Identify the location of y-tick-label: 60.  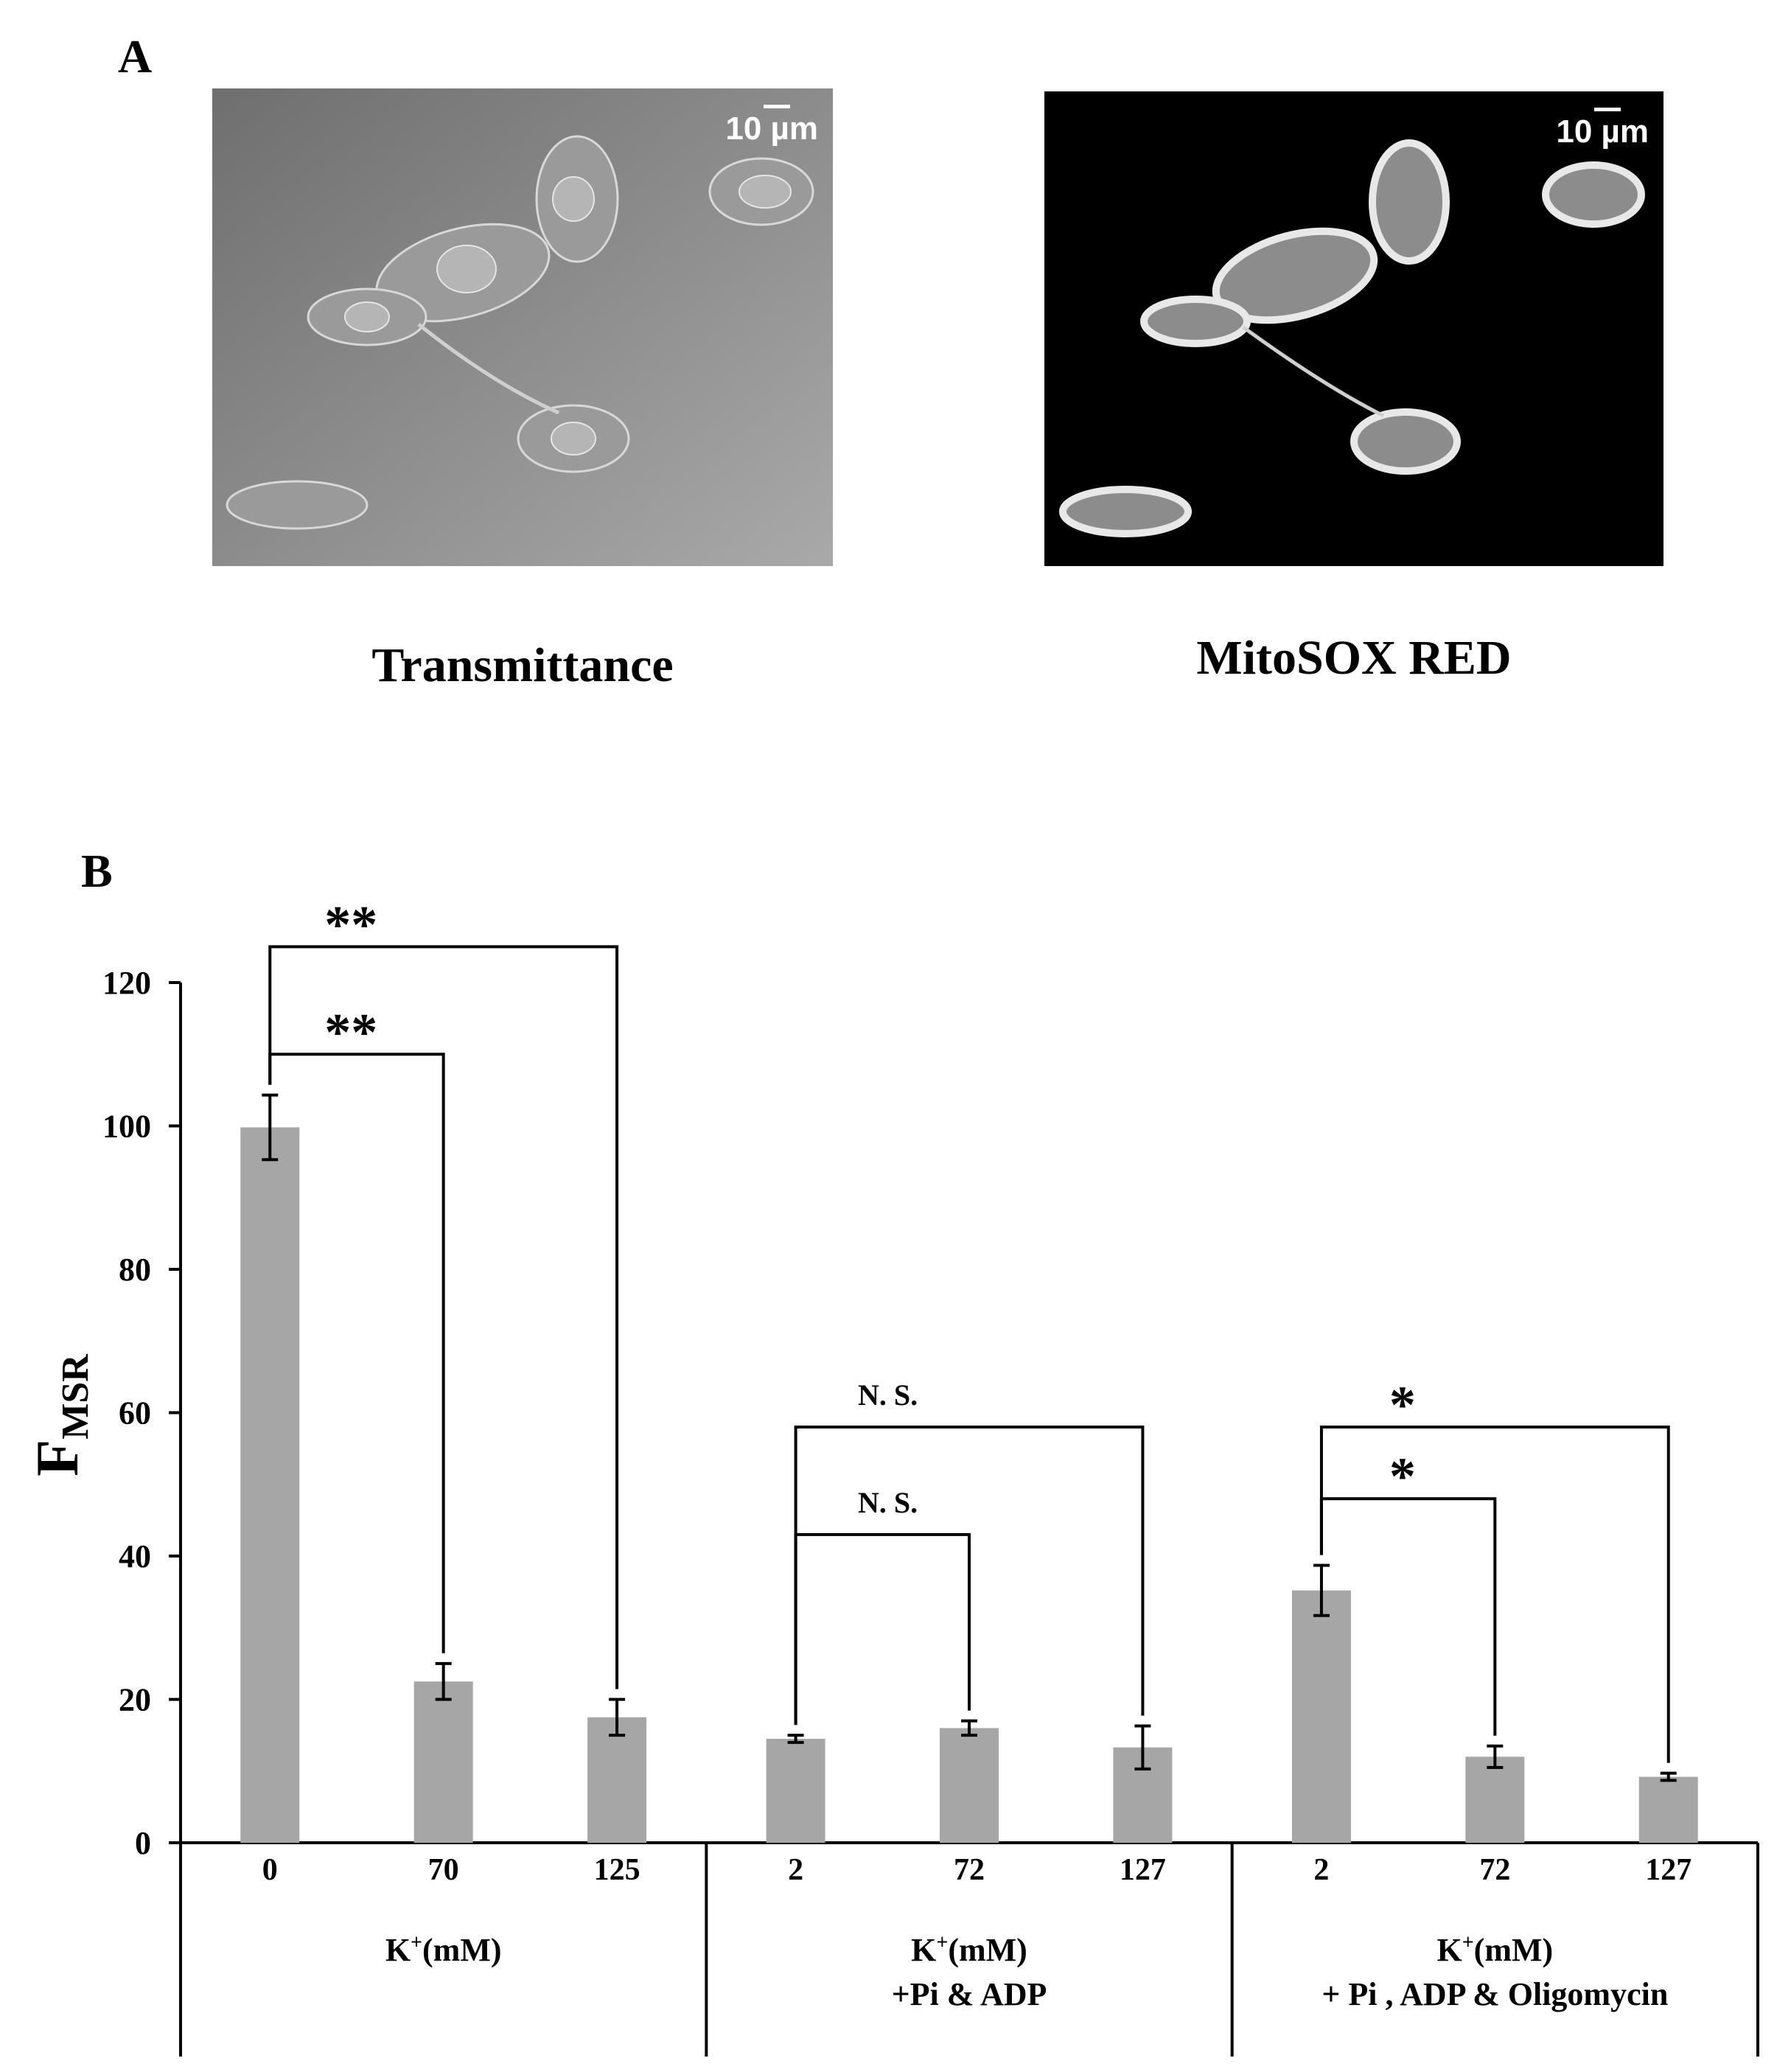
(135, 1413).